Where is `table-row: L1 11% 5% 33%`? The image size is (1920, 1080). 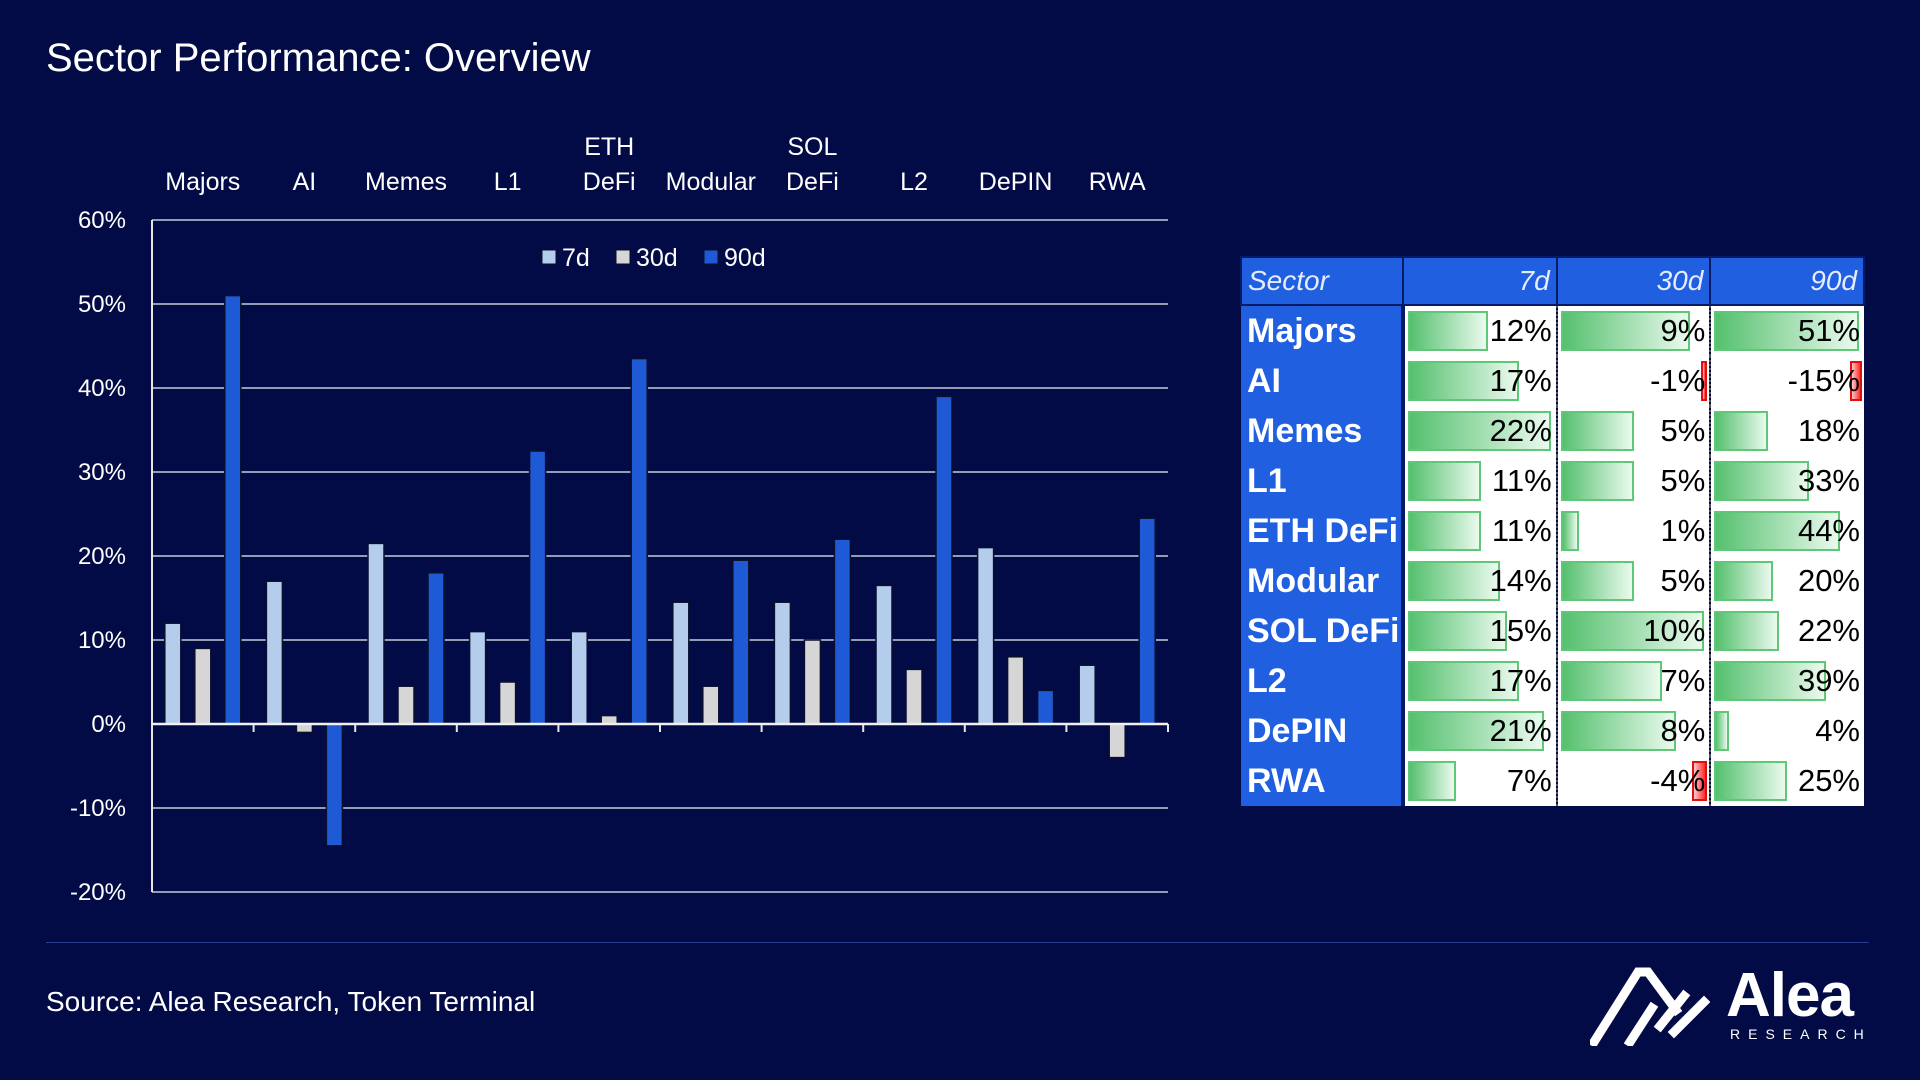
table-row: L1 11% 5% 33% is located at coordinates (1552, 481).